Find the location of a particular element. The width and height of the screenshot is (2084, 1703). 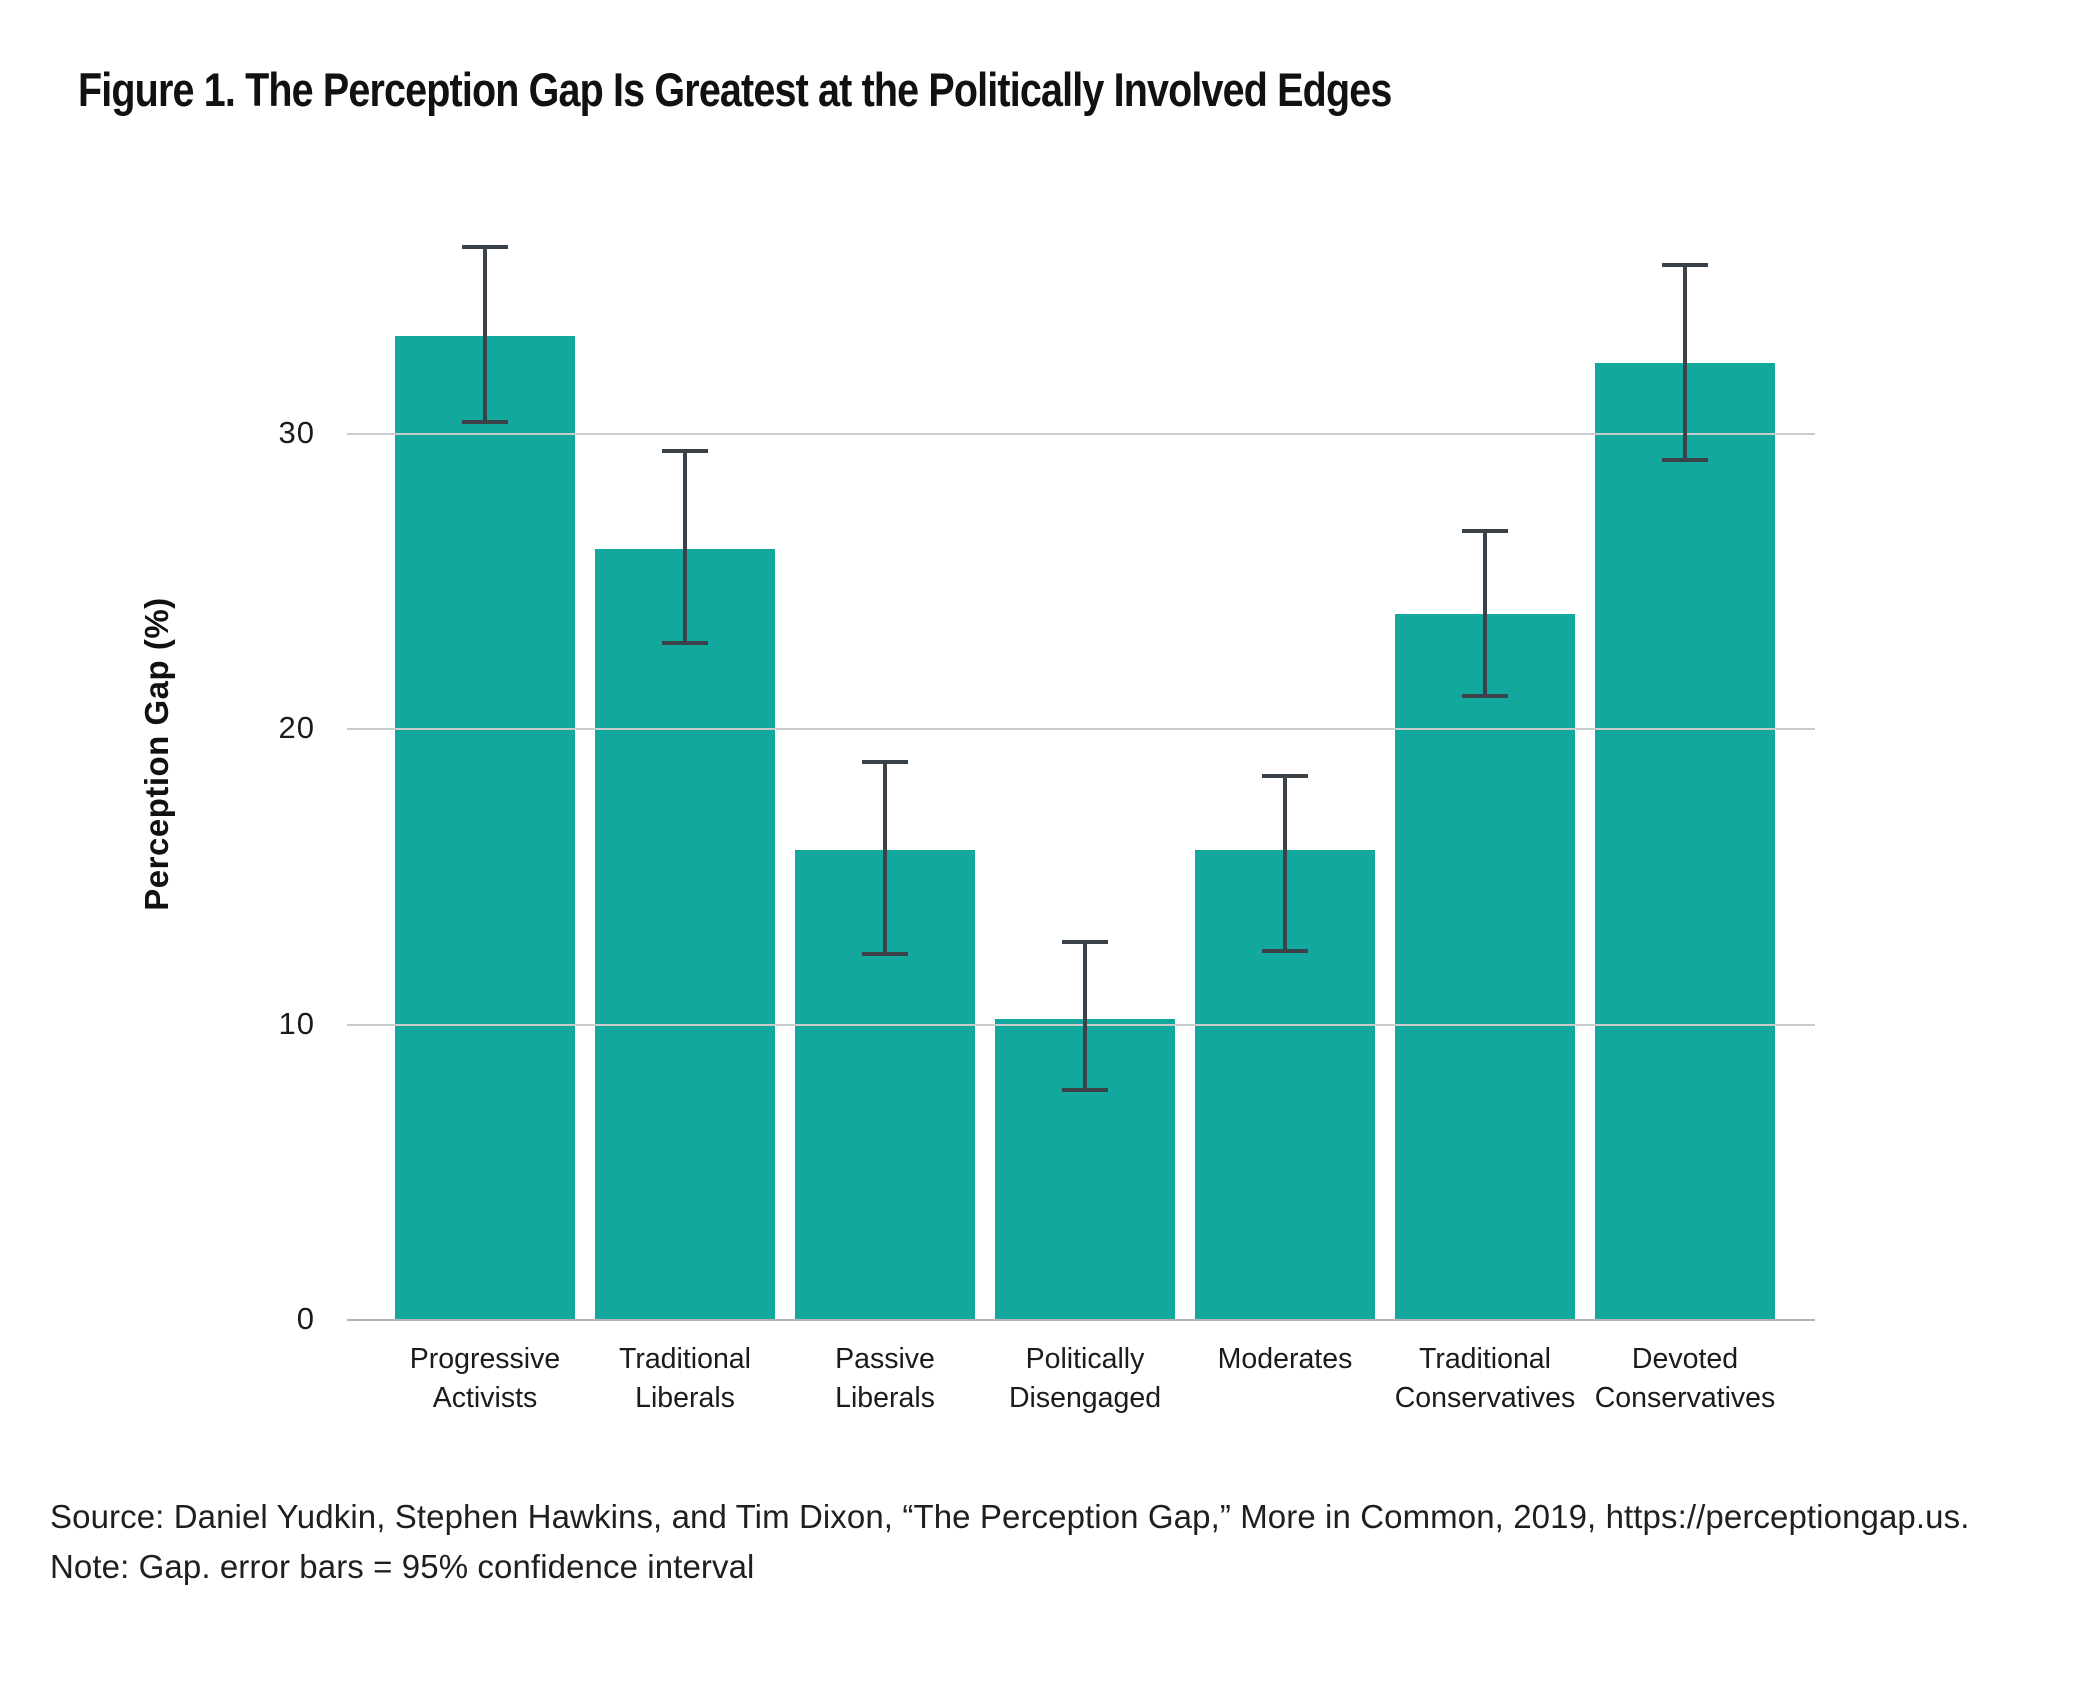

x-axis-line is located at coordinates (1081, 1320).